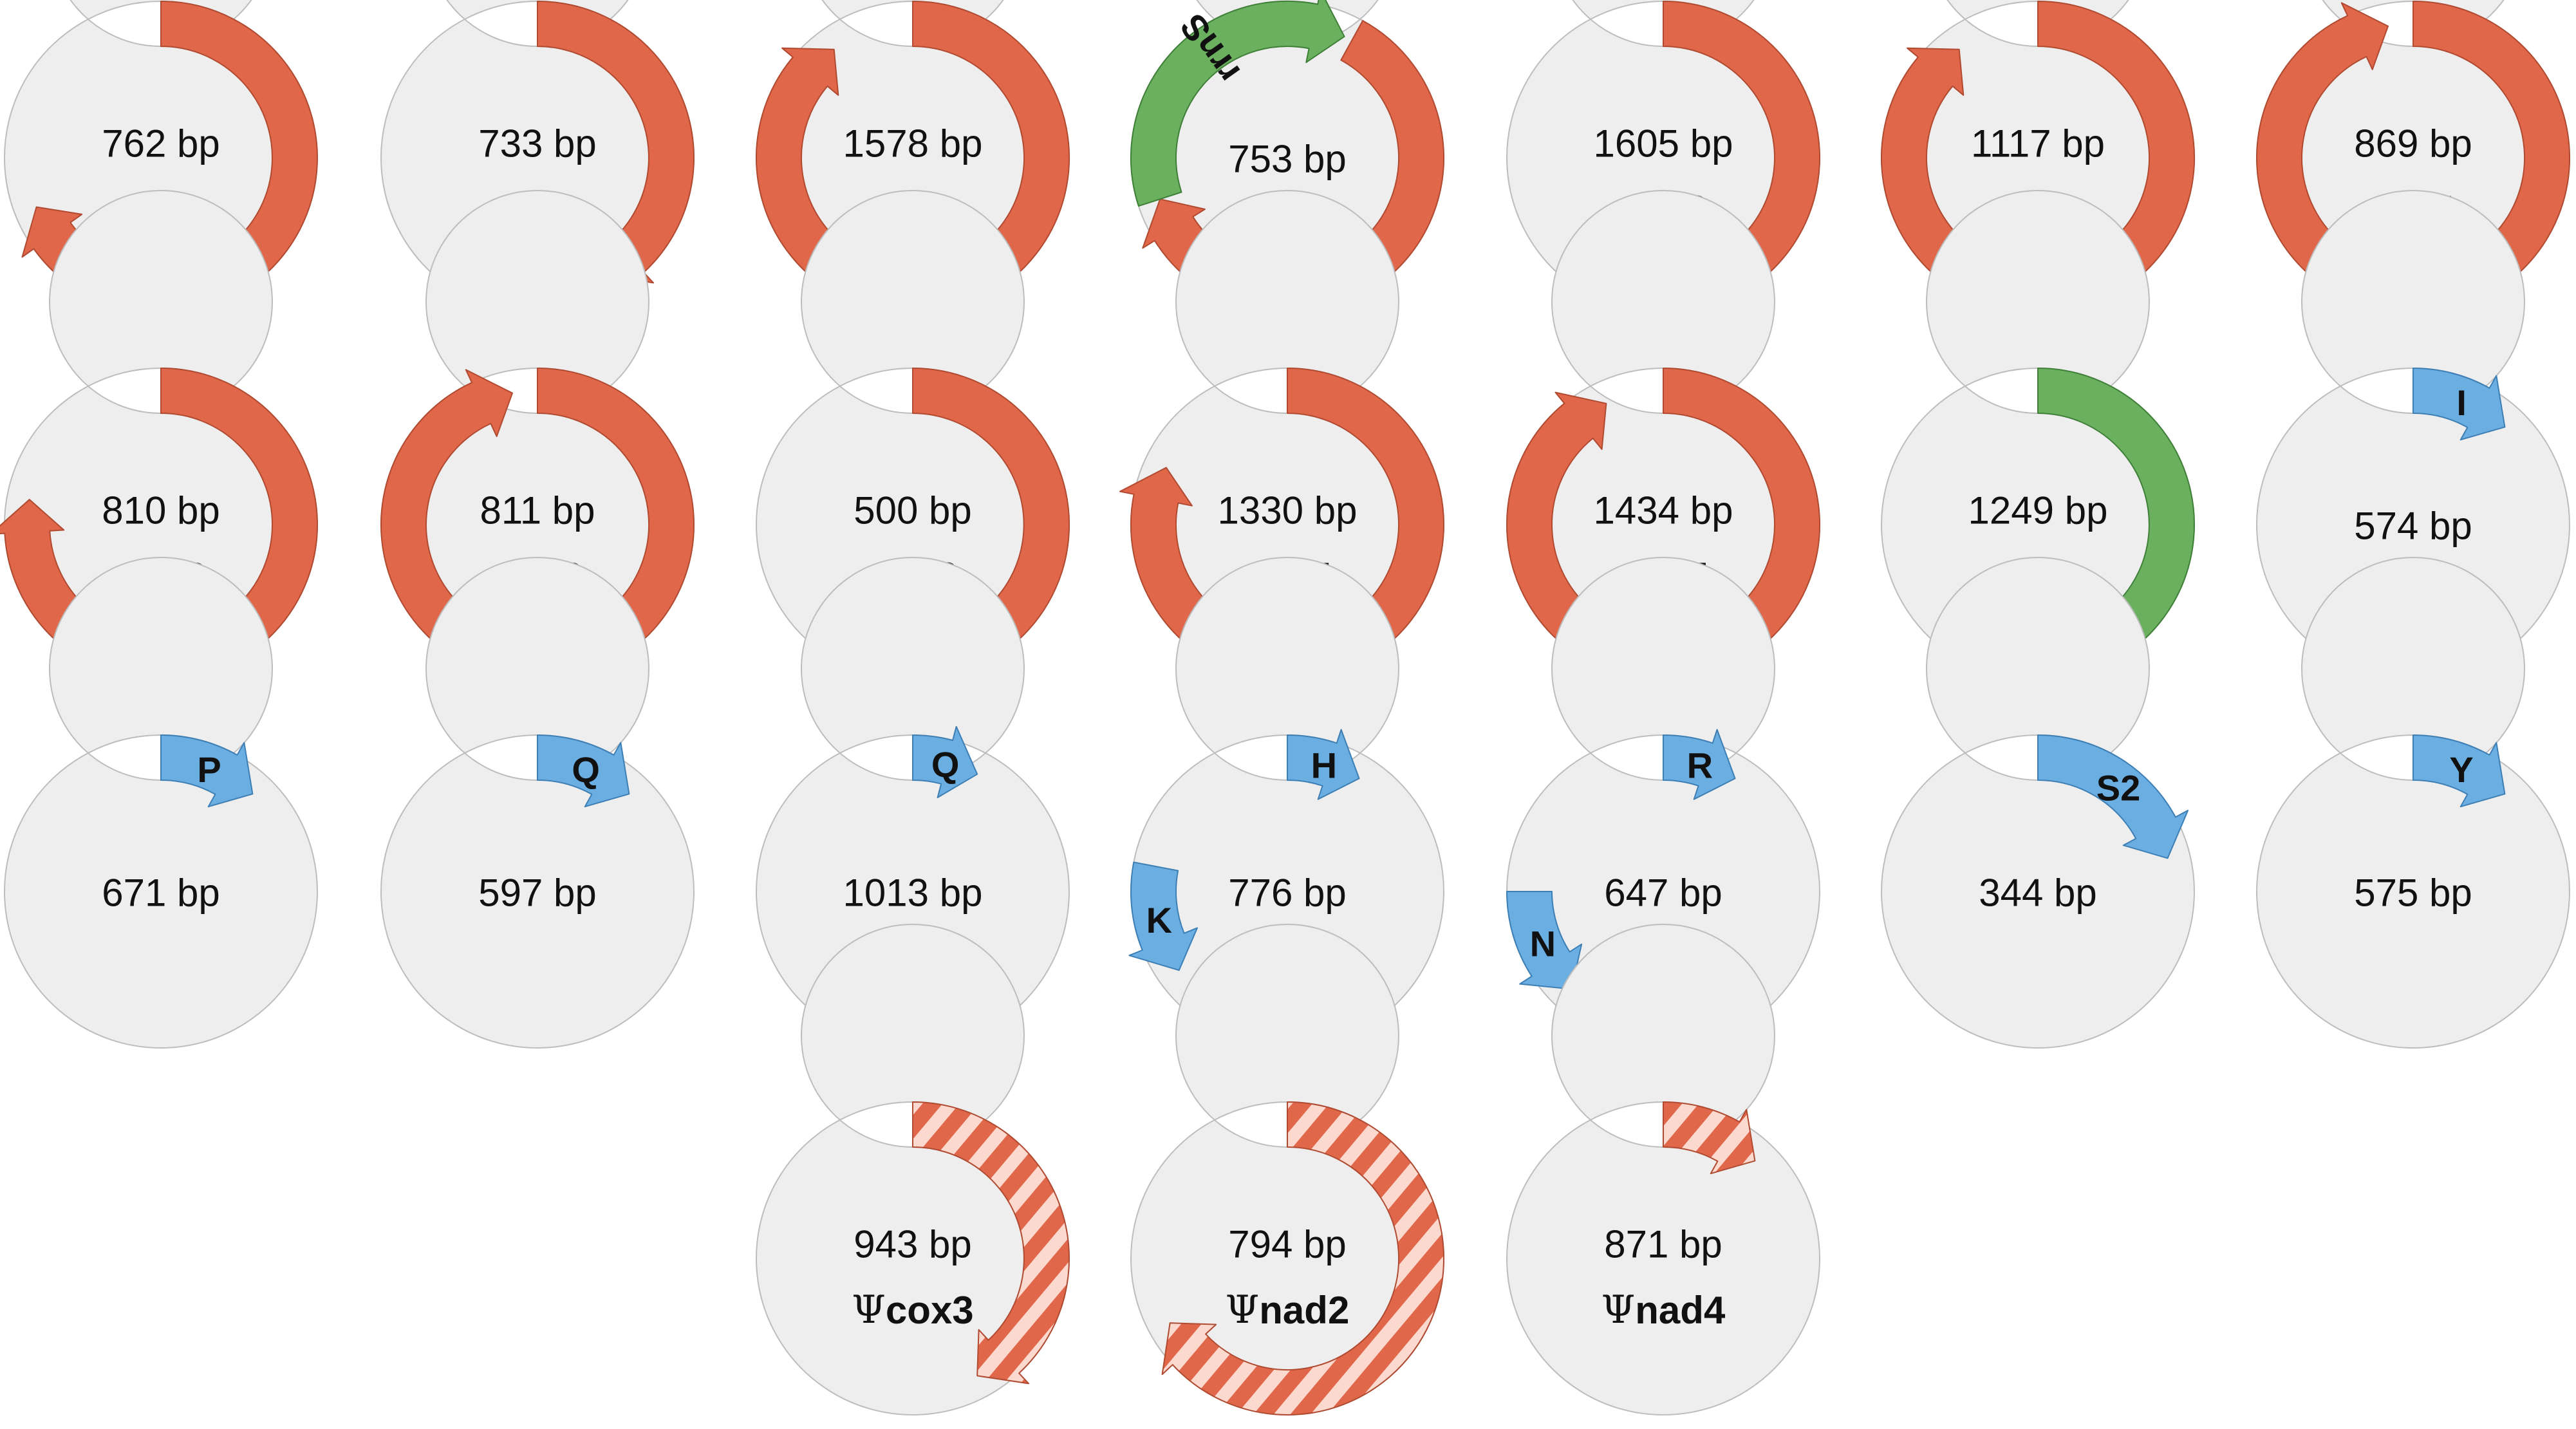 Image resolution: width=2576 pixels, height=1429 pixels. I want to click on plasmid-size: 753 bp, so click(1287, 159).